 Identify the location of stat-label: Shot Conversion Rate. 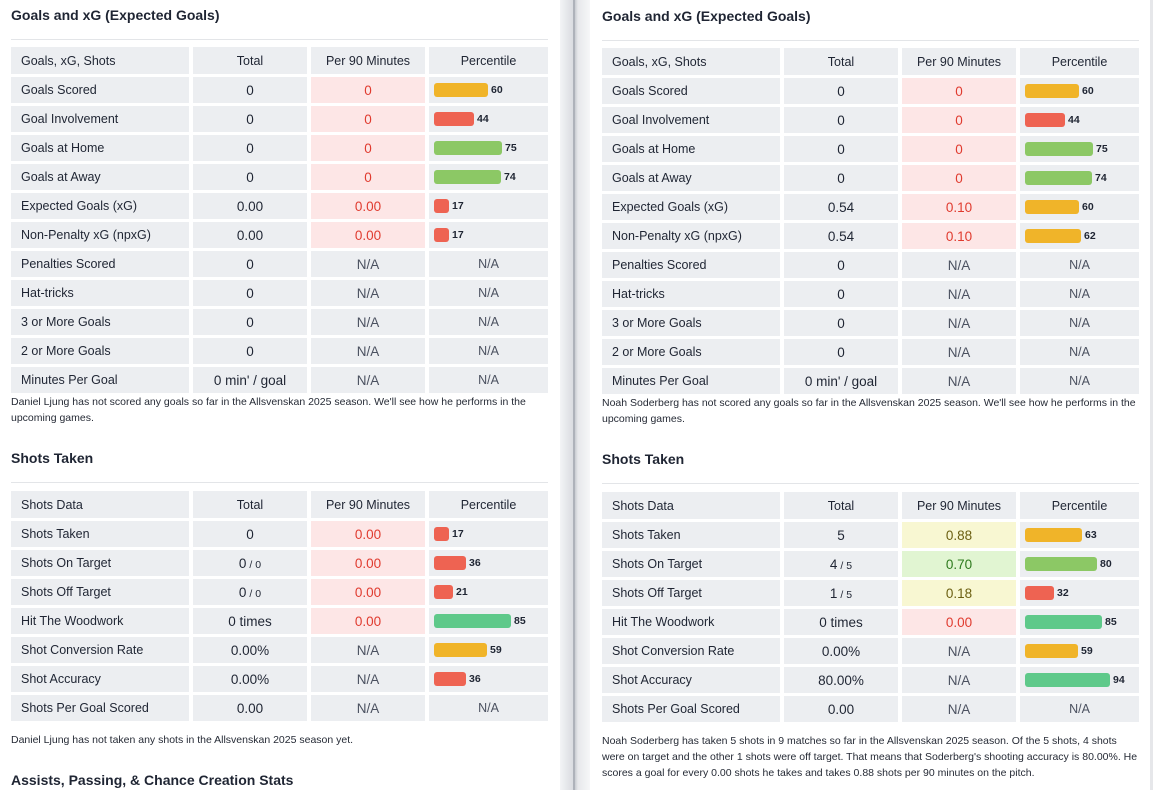
(693, 651).